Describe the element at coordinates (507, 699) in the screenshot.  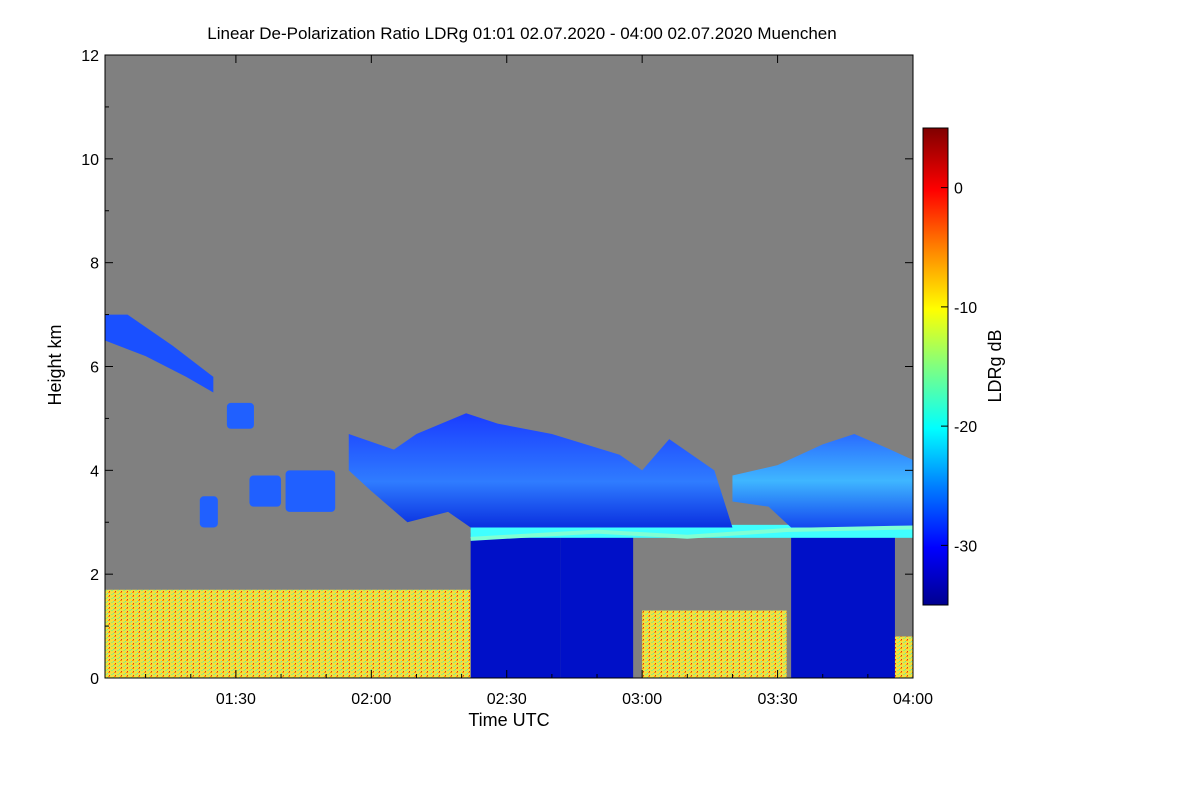
I see `x-tick-label: 02:30` at that location.